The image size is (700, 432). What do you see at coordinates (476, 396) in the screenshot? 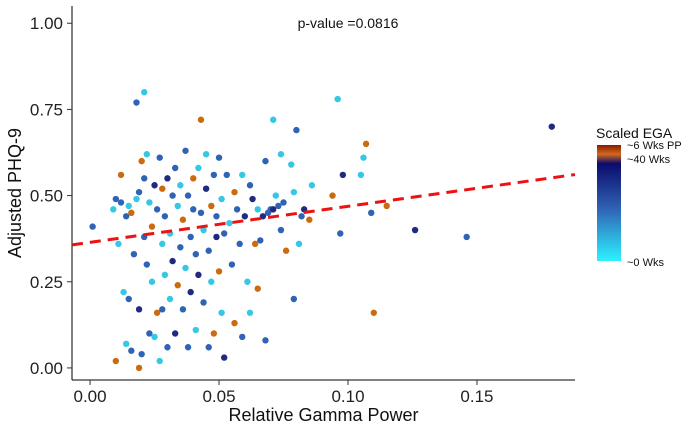
I see `x-tick-label: 0.15` at bounding box center [476, 396].